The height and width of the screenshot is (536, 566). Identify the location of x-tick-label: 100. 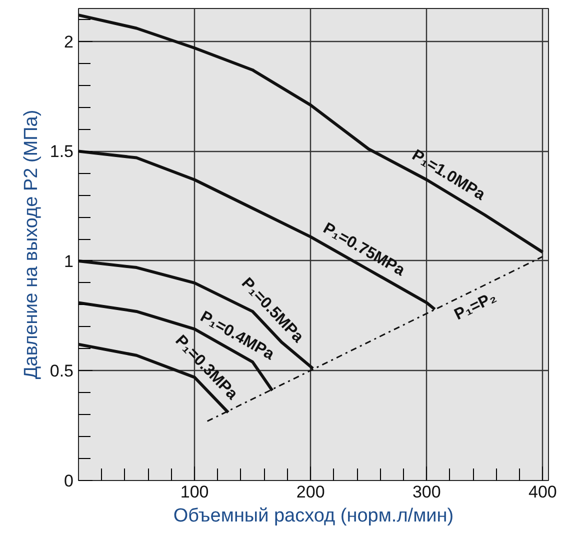
(194, 492).